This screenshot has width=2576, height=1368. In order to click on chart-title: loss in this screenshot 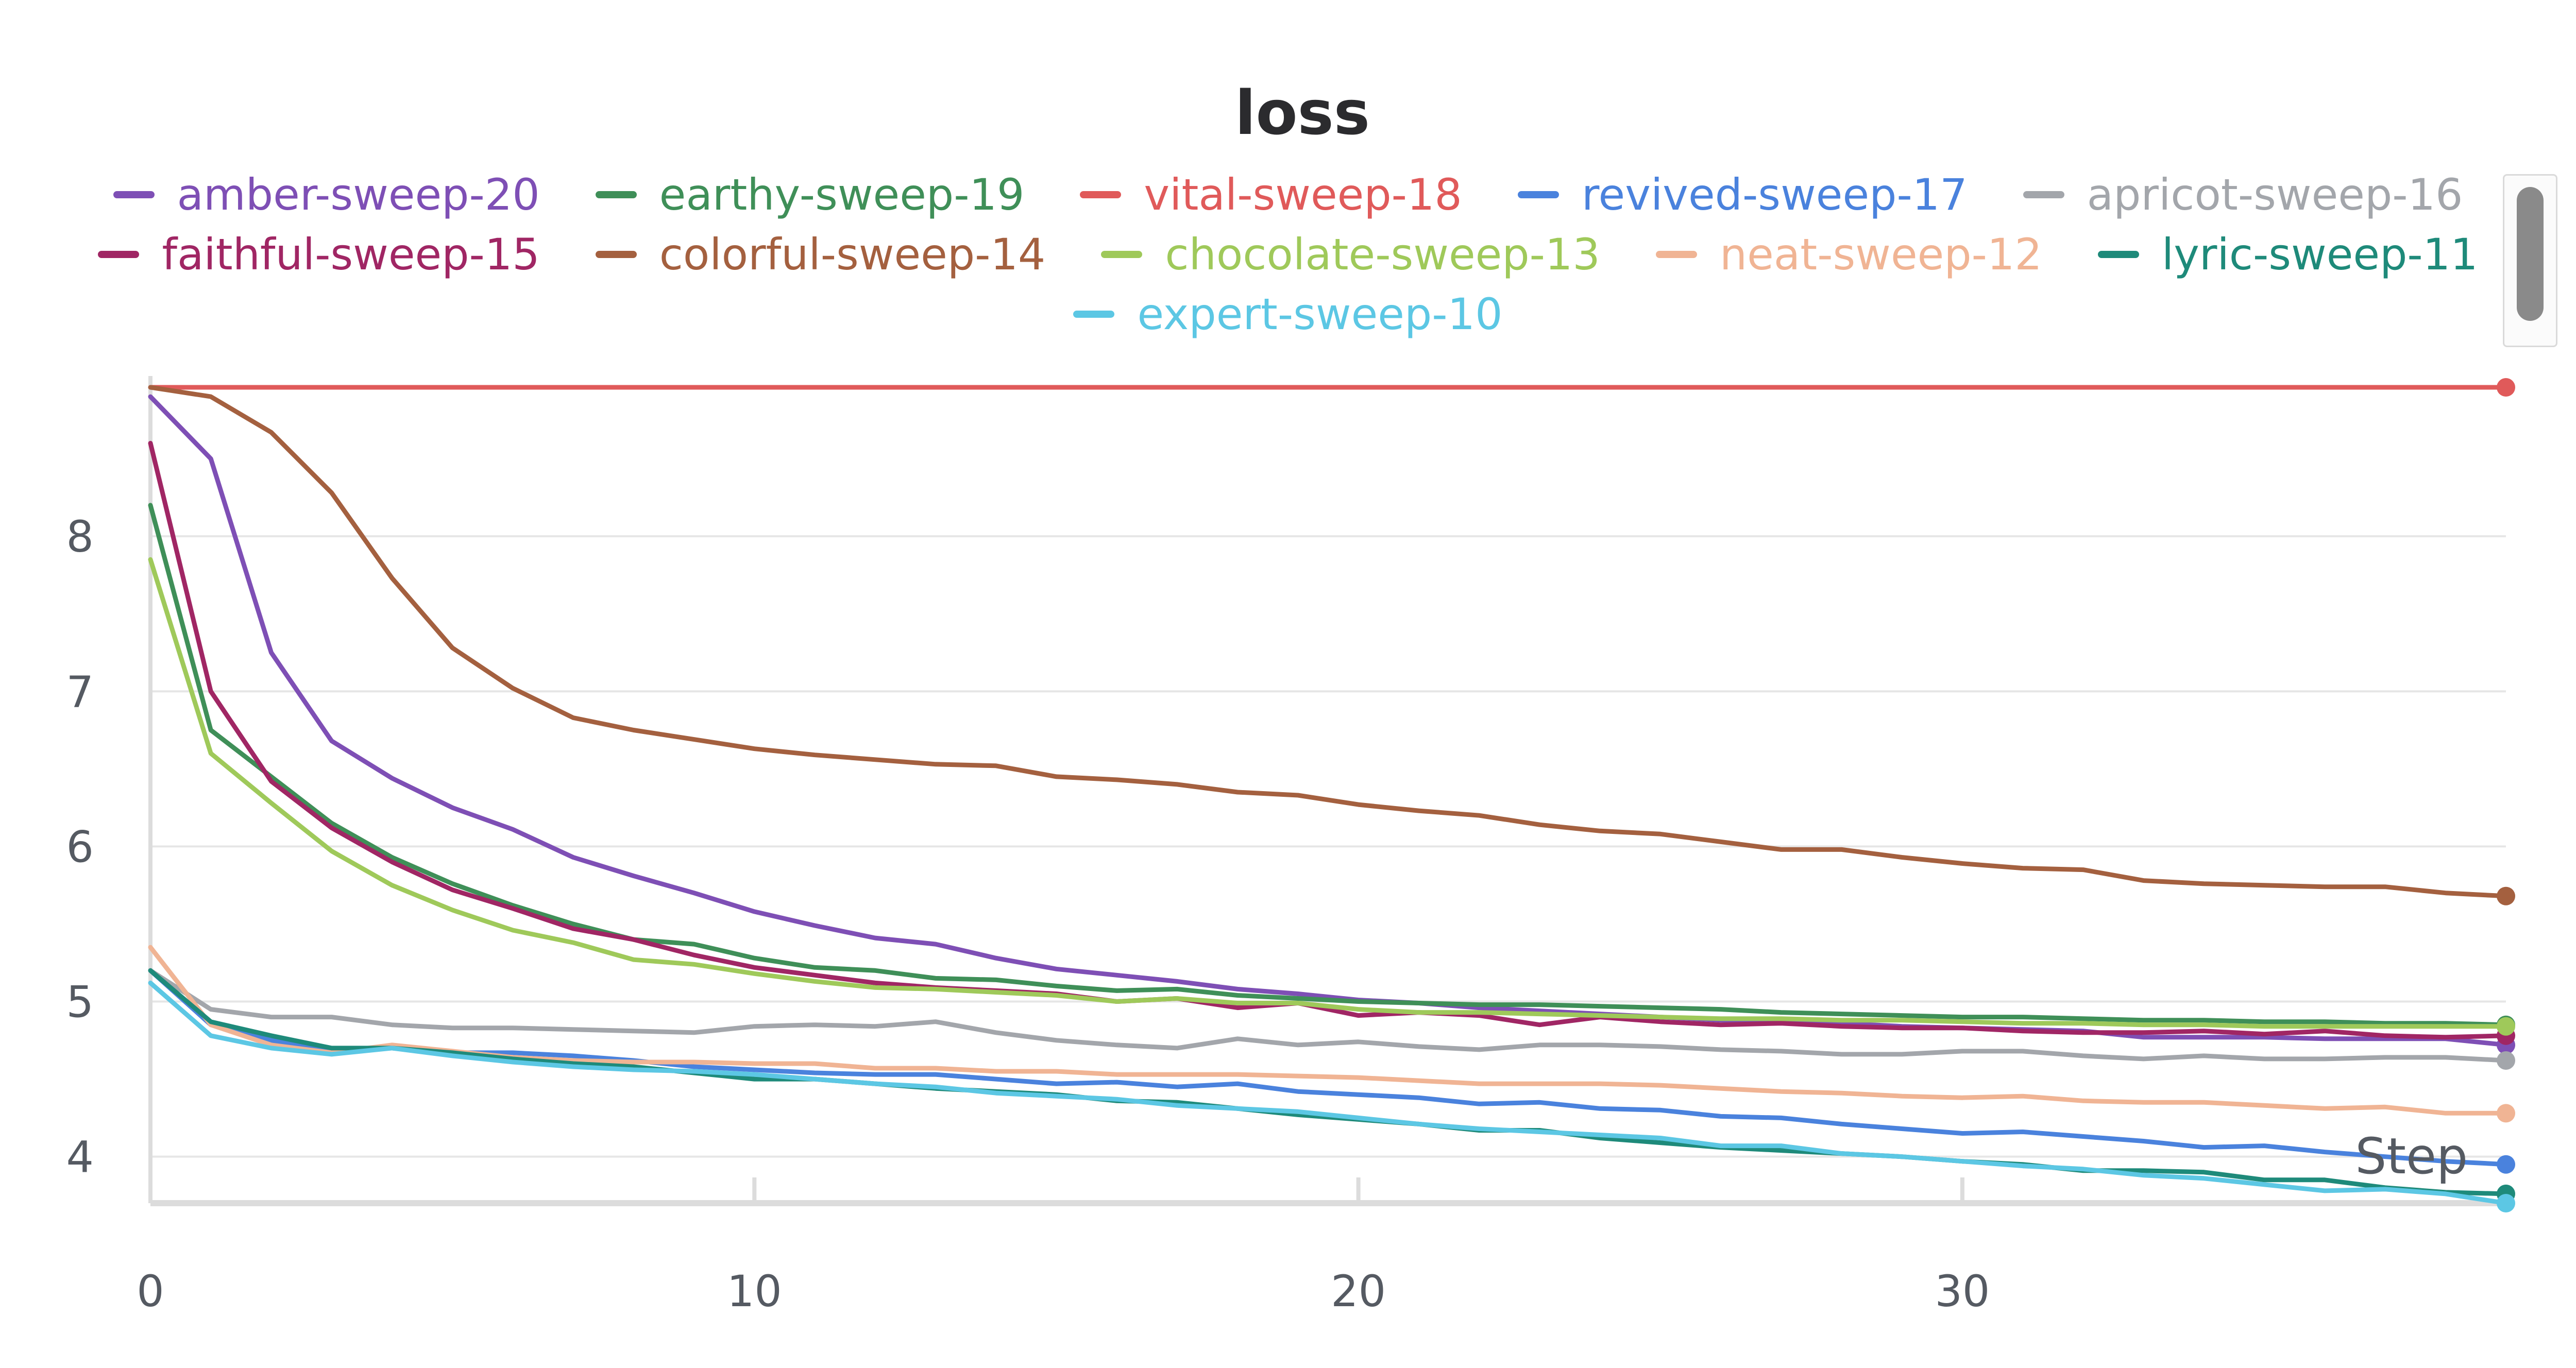, I will do `click(1302, 112)`.